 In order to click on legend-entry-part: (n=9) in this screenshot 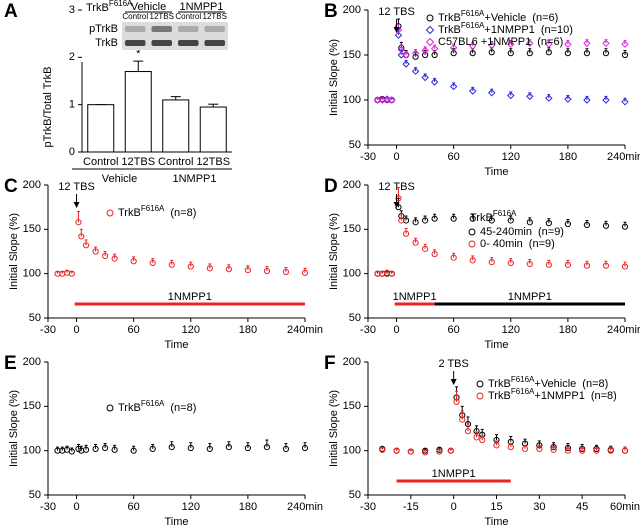, I will do `click(551, 232)`.